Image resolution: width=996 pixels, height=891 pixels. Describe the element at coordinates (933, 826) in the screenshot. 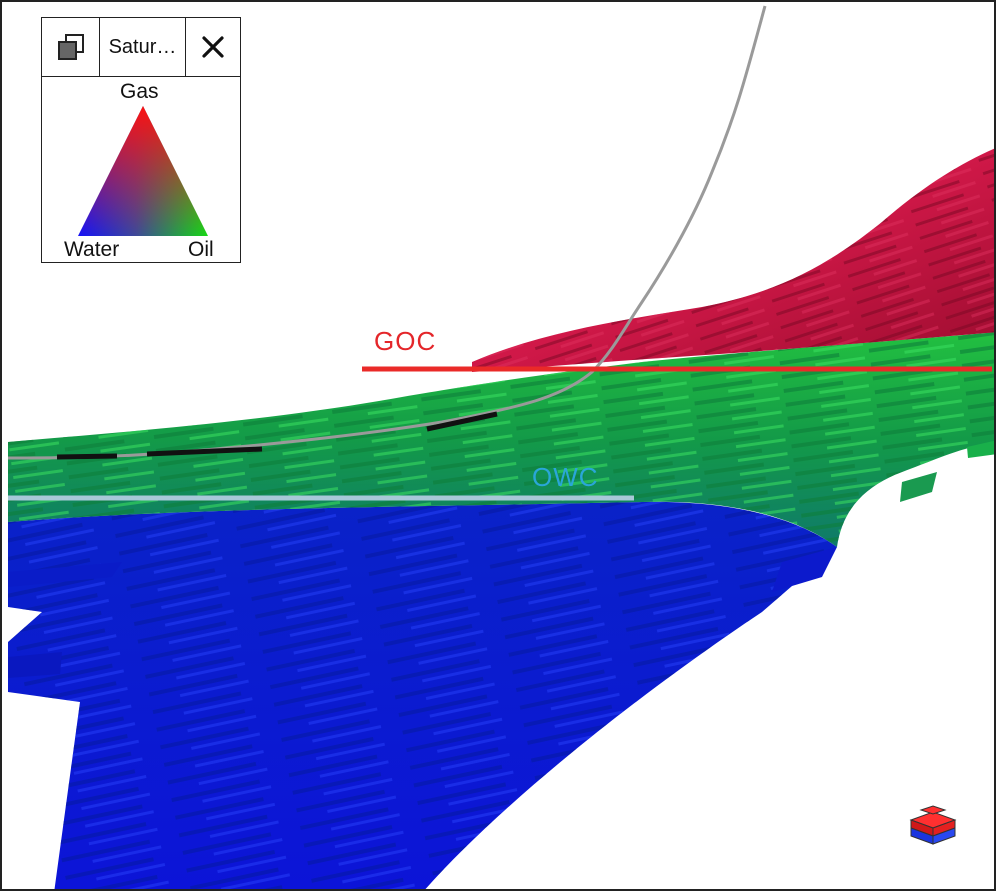

I see `orientation-cube-icon` at that location.